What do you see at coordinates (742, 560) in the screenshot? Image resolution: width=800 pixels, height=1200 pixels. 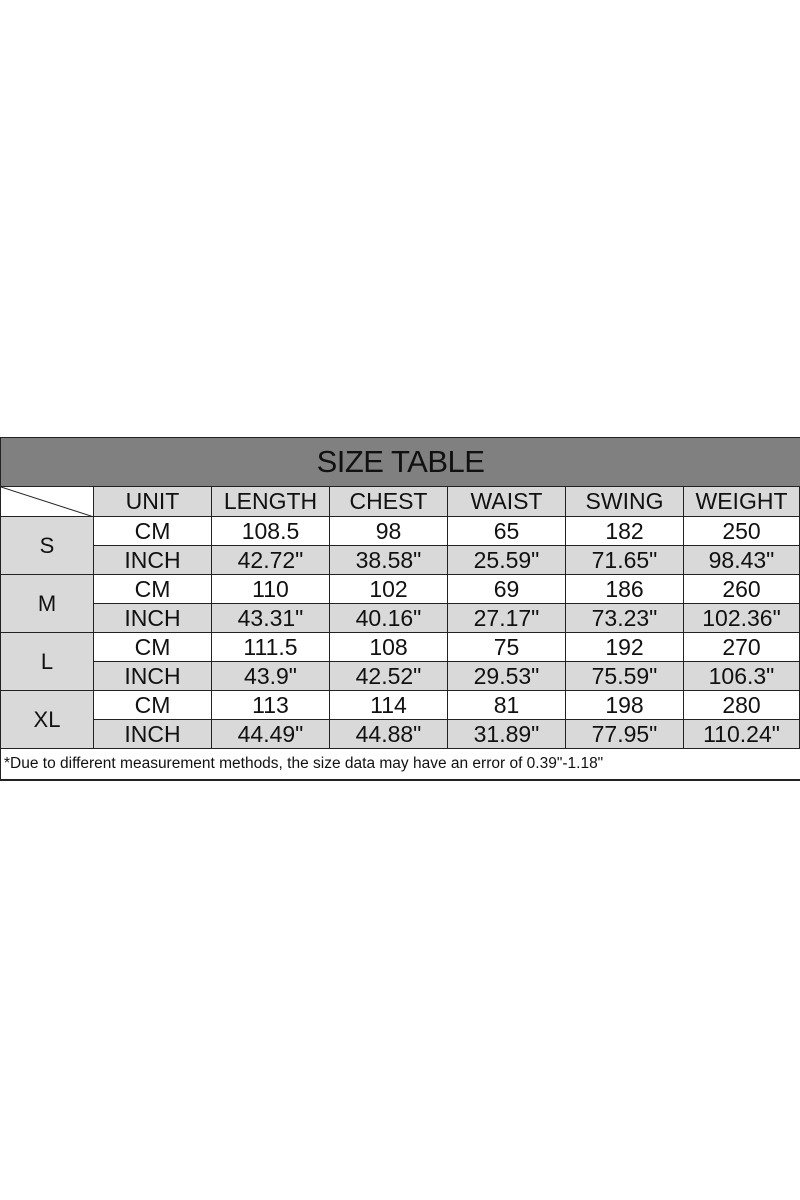 I see `inch-cell: 98.43"` at bounding box center [742, 560].